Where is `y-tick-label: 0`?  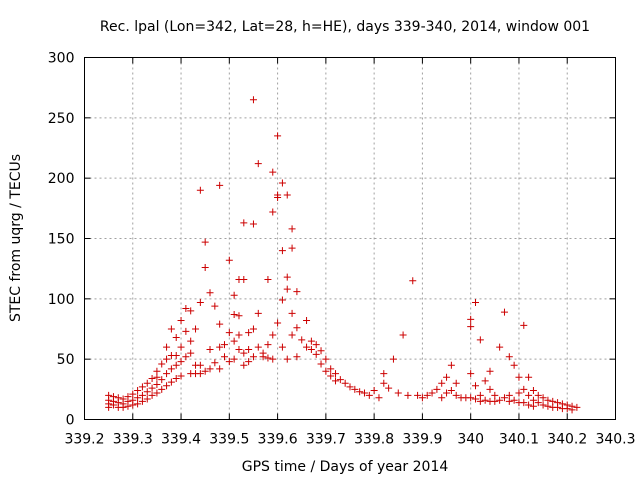
y-tick-label: 0 is located at coordinates (70, 421).